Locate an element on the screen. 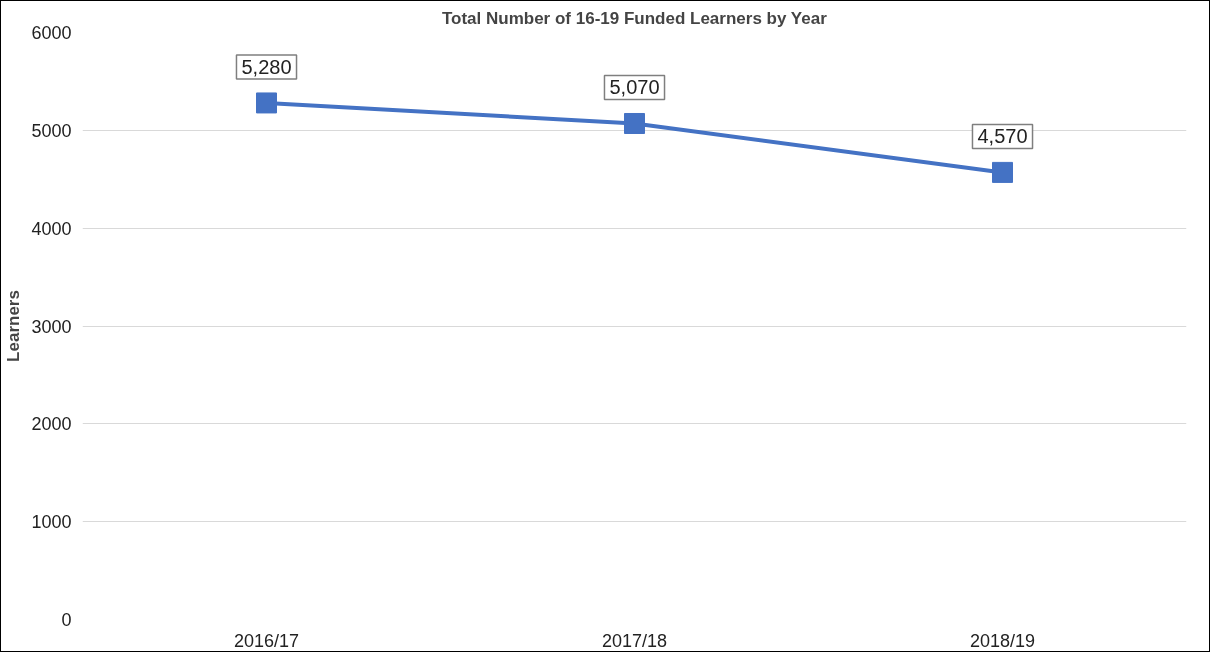  y-tick-label: 5000 is located at coordinates (51, 130).